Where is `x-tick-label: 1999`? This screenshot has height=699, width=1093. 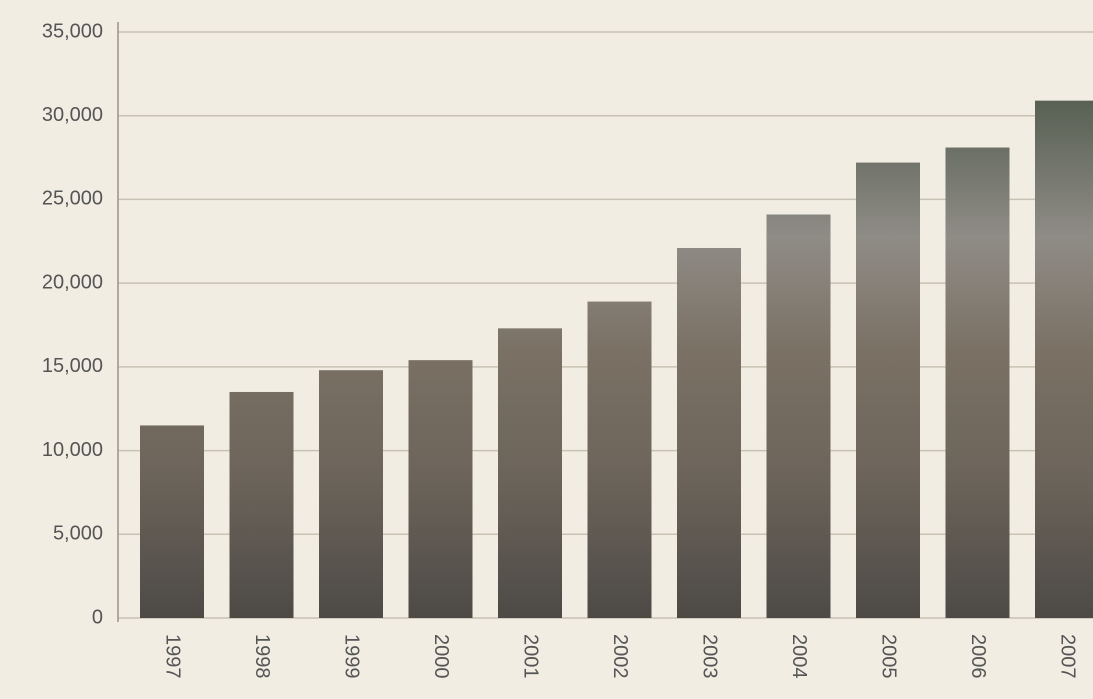 x-tick-label: 1999 is located at coordinates (352, 656).